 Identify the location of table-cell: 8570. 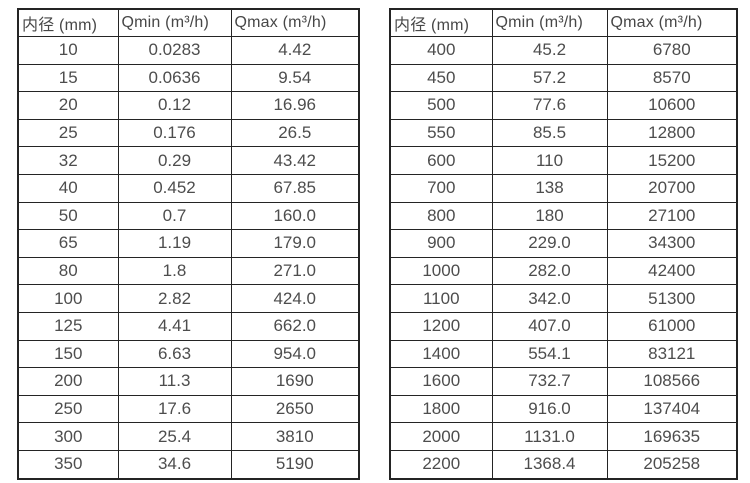
(672, 78).